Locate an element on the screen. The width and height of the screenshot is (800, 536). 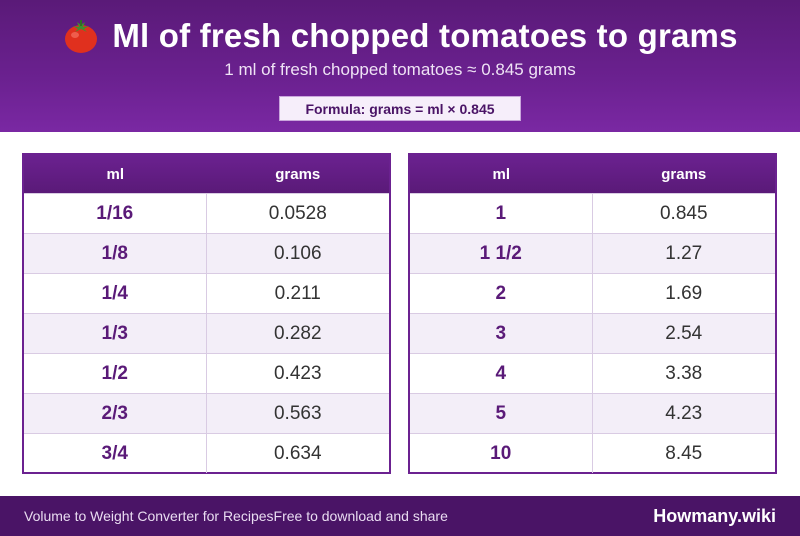
footer-tagline: Volume to Weight Converter for Recipes is located at coordinates (149, 516).